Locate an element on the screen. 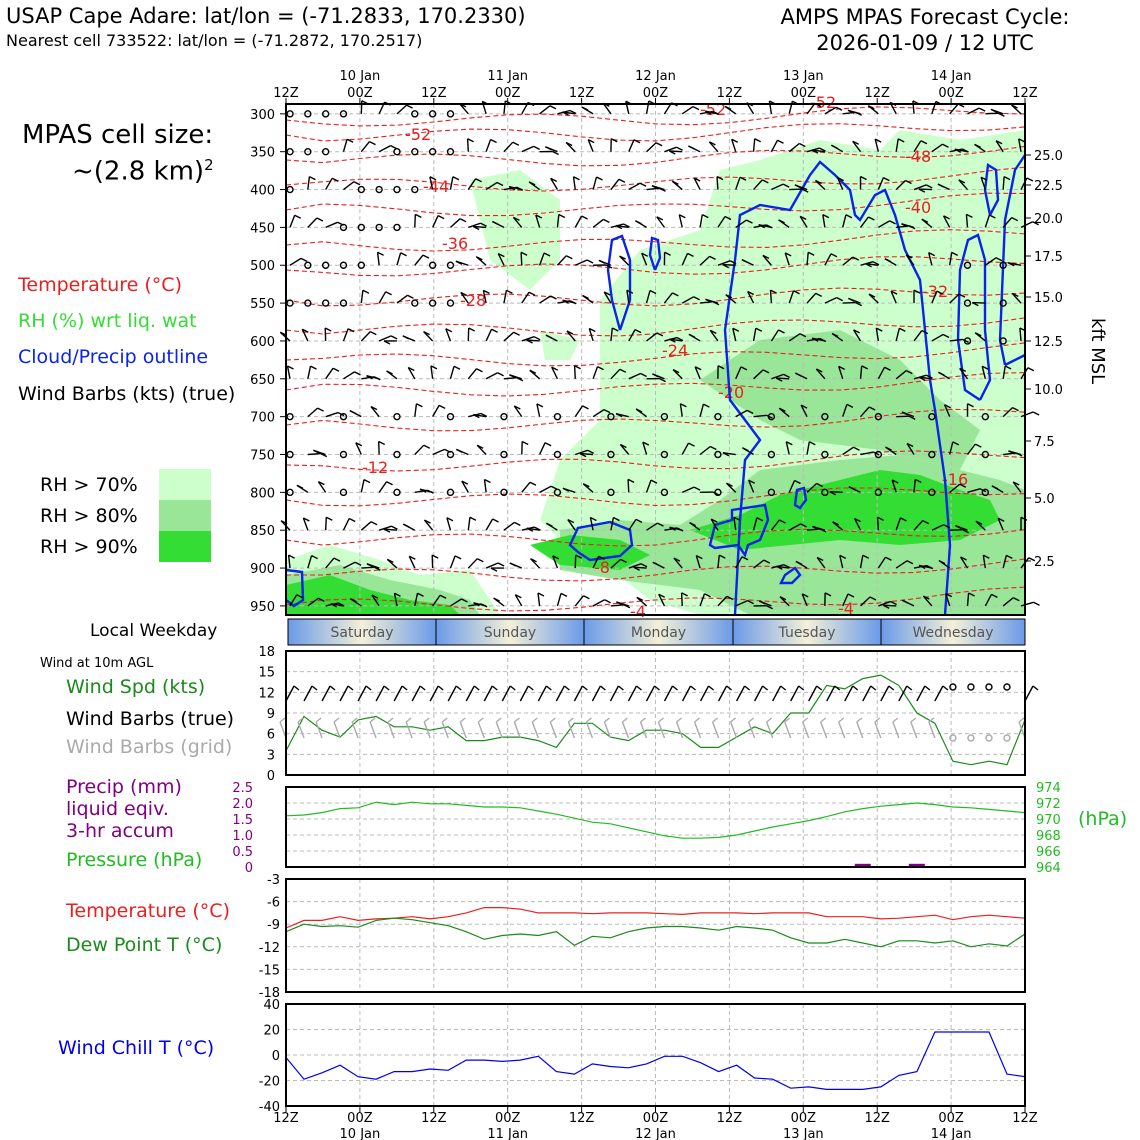 This screenshot has height=1140, width=1140. height-tick-label-4: 15.0 is located at coordinates (1048, 298).